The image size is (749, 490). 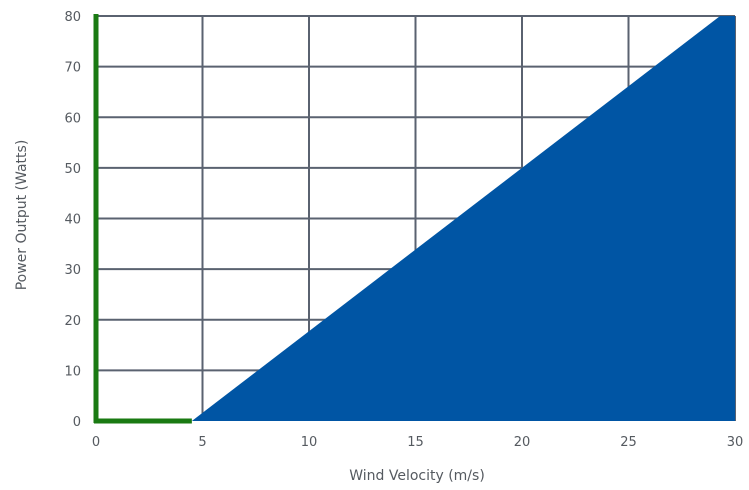 I want to click on x-tick-labels: 0 5 10 15 20 25 30, so click(x=417, y=442).